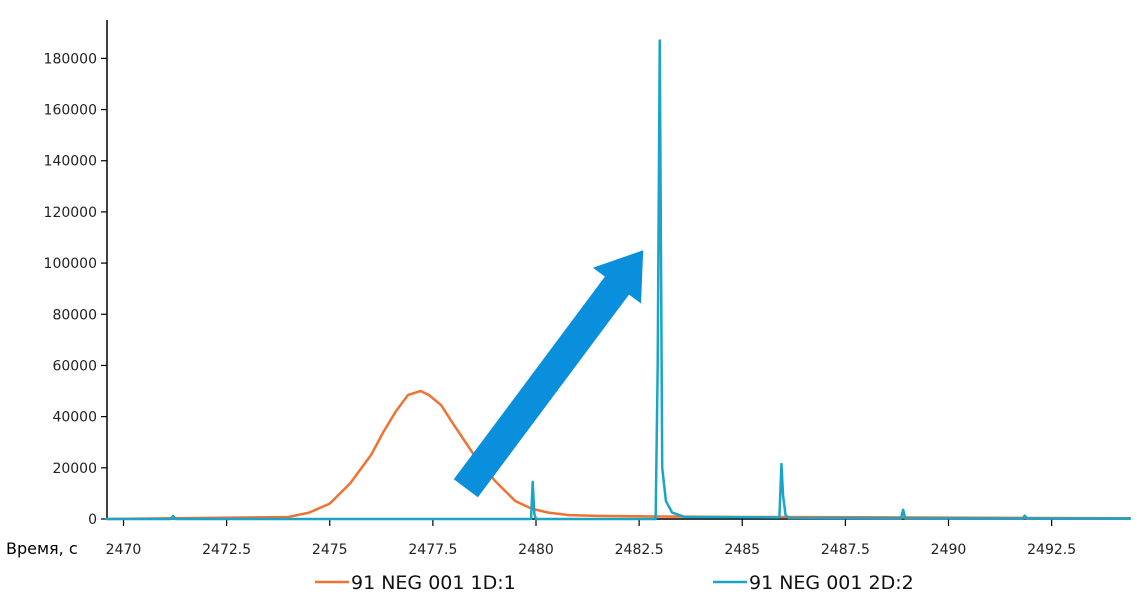  What do you see at coordinates (70, 264) in the screenshot?
I see `y-tick-label: 100000` at bounding box center [70, 264].